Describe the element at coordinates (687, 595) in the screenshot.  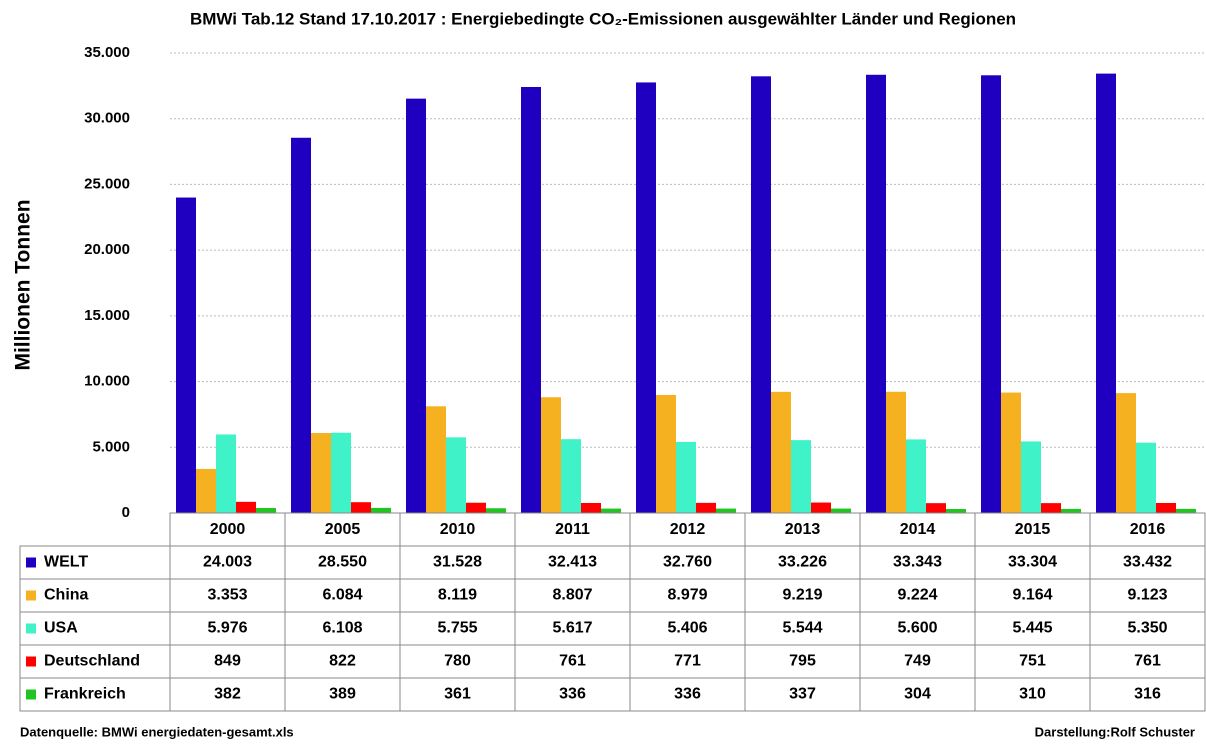
I see `table-value: 8.979` at that location.